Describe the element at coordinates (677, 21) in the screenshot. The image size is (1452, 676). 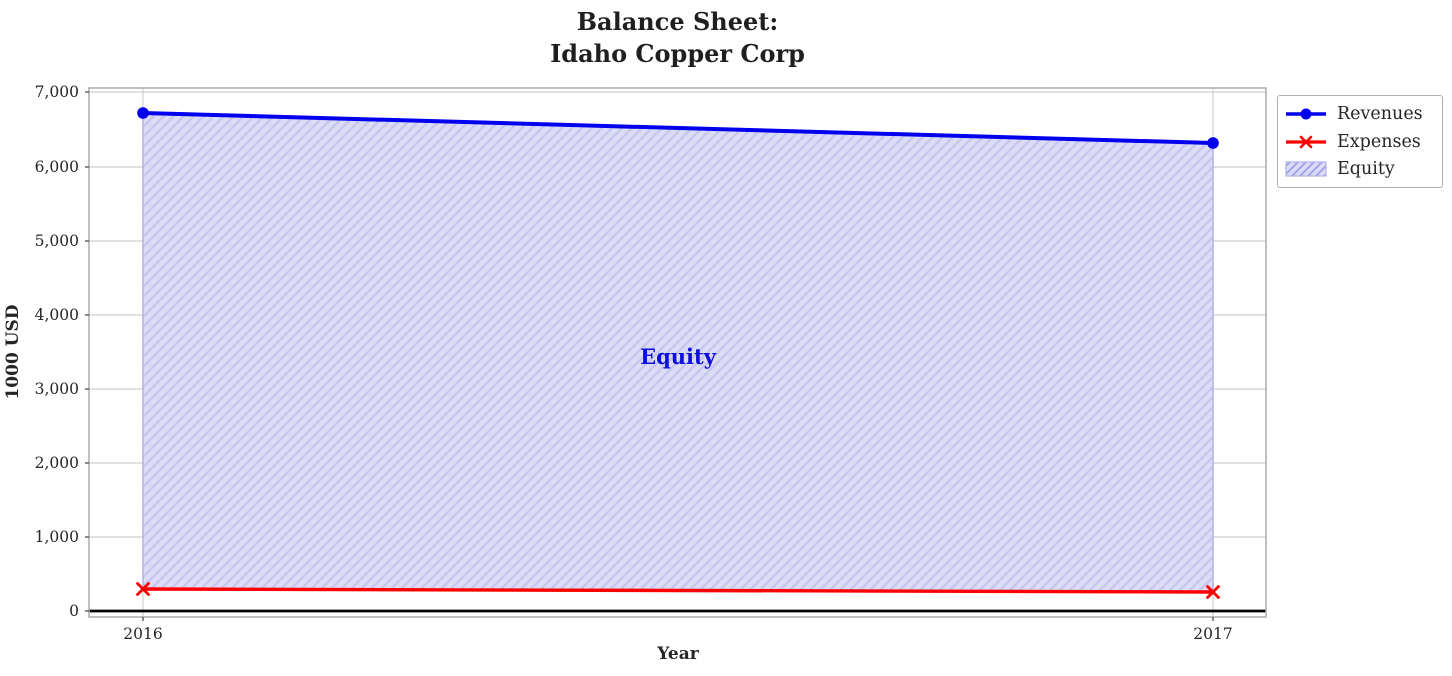
I see `chart-title-line1: Balance Sheet:` at that location.